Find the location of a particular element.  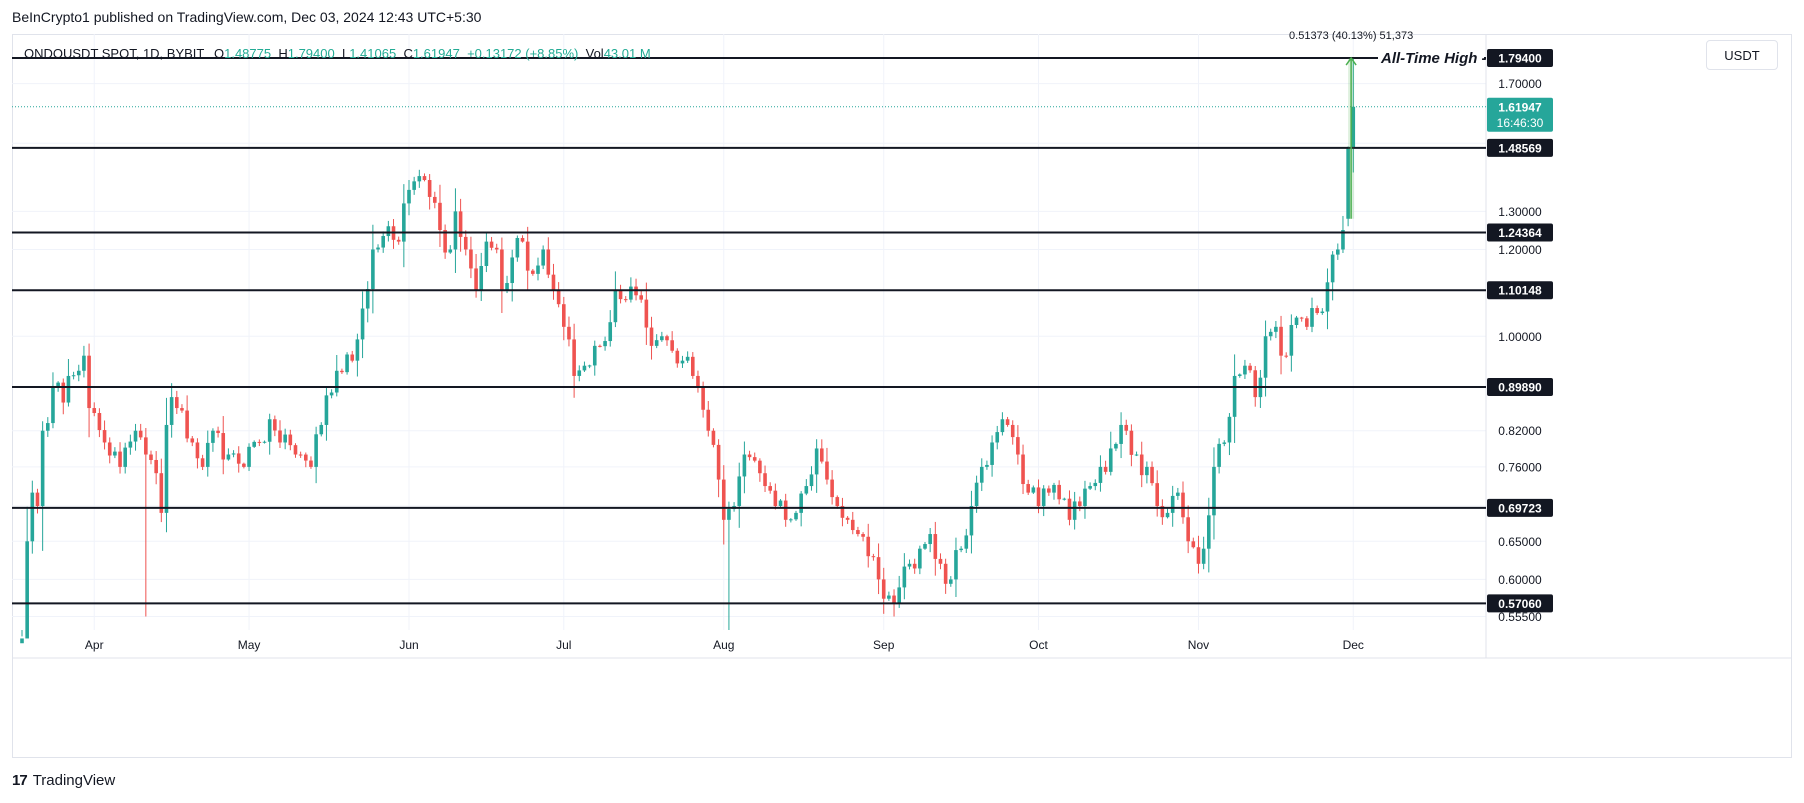

currency-button: USDT is located at coordinates (1742, 55).